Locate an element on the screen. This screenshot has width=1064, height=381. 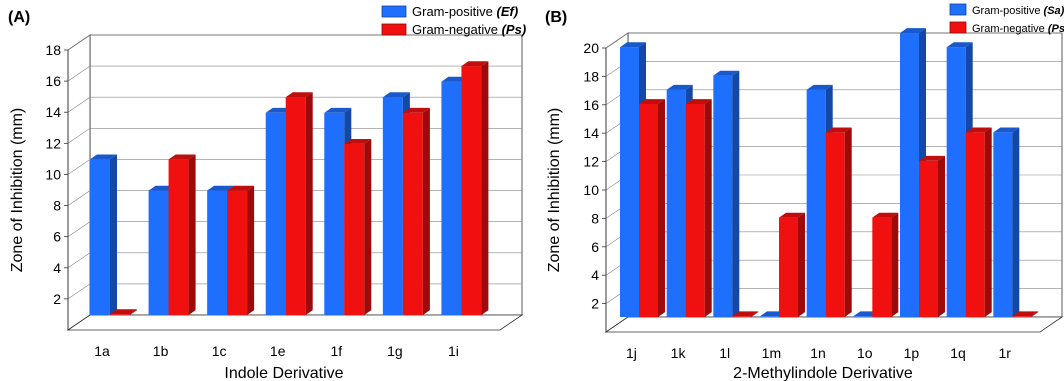
x-axis-title: 2-Methylindole Derivative is located at coordinates (823, 373).